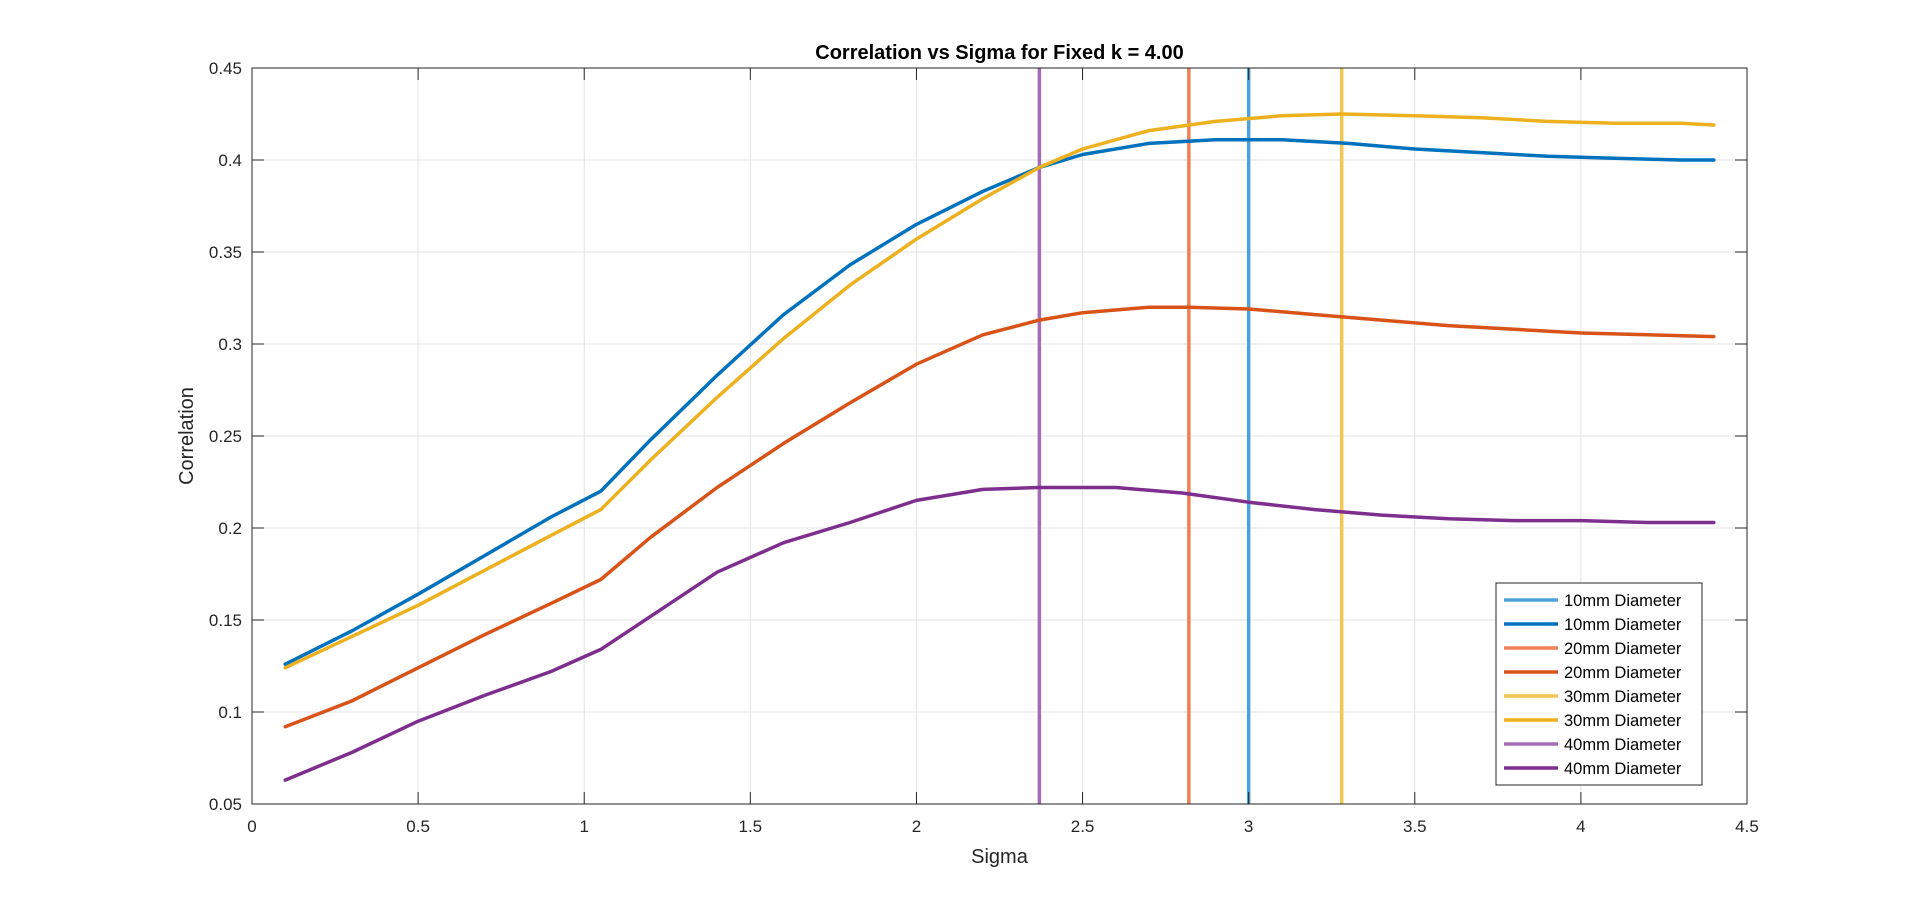 Image resolution: width=1920 pixels, height=899 pixels. Describe the element at coordinates (1580, 826) in the screenshot. I see `x-tick-label: 4` at that location.